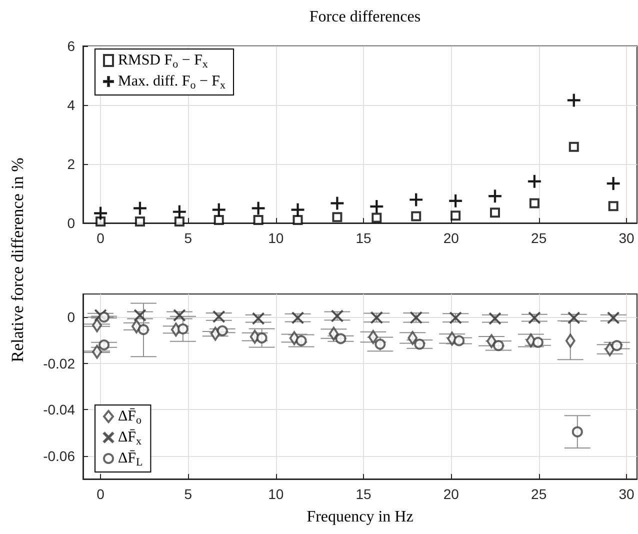  What do you see at coordinates (71, 164) in the screenshot?
I see `y-tick-label: 2` at bounding box center [71, 164].